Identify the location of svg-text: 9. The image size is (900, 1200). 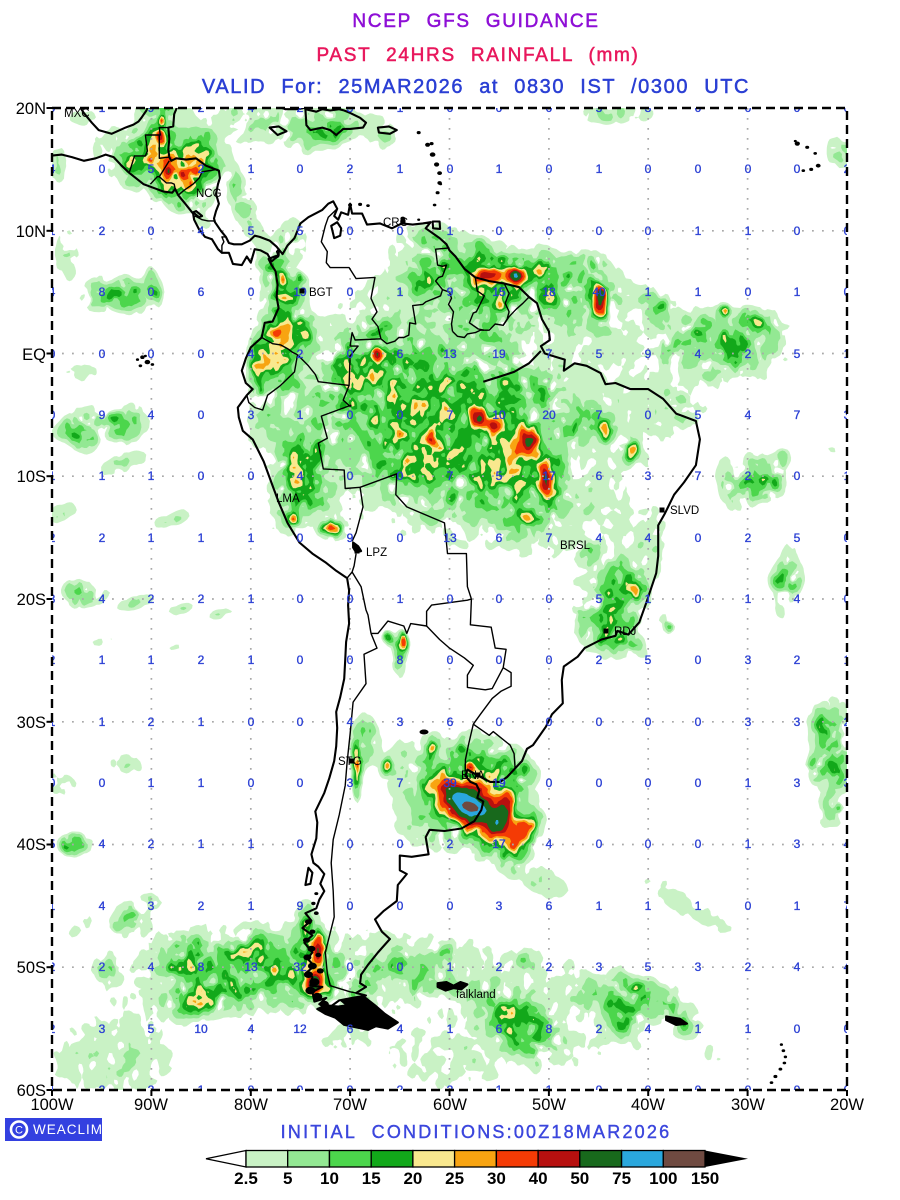
(102, 415).